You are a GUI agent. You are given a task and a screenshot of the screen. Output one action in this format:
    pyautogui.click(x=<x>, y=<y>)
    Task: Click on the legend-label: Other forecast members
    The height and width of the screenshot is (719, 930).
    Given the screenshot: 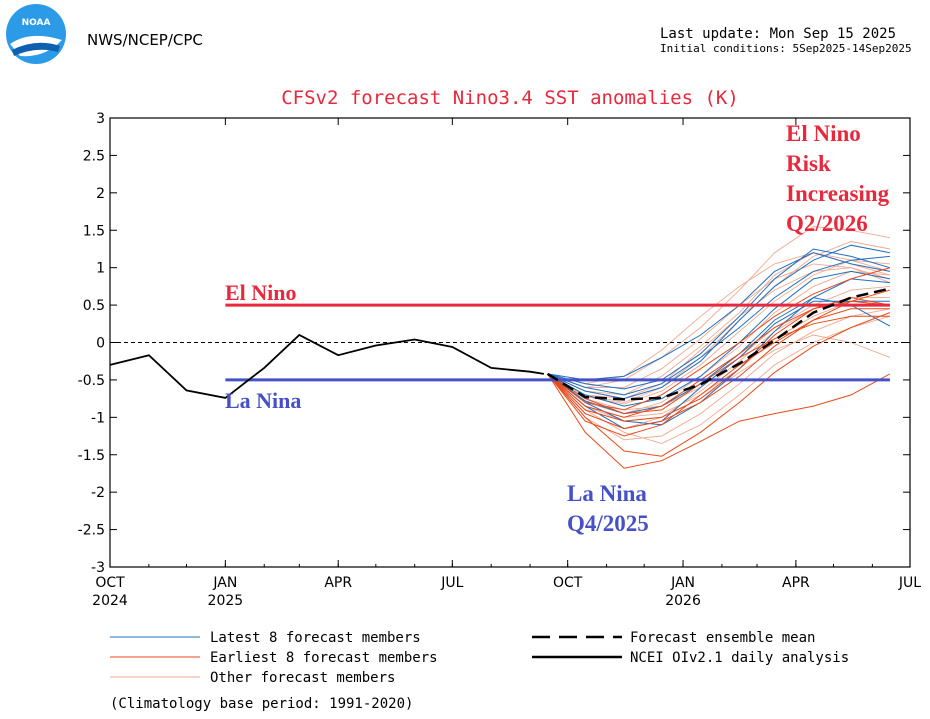 What is the action you would take?
    pyautogui.click(x=302, y=678)
    